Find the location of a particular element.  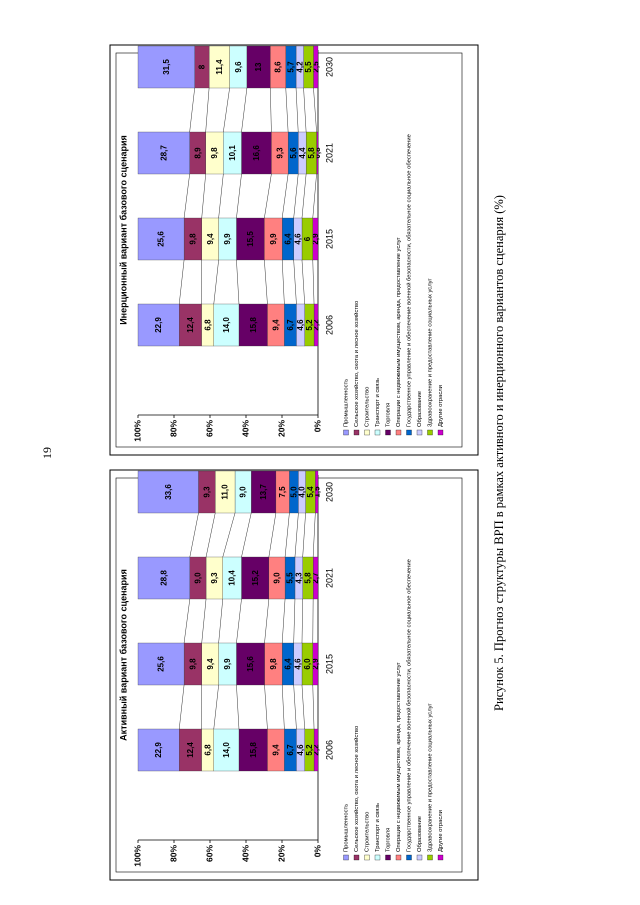

value-label: 13 is located at coordinates (258, 66).